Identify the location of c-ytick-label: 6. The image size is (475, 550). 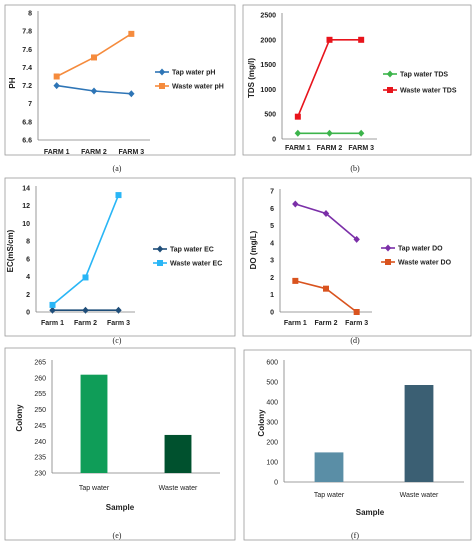
(28, 259).